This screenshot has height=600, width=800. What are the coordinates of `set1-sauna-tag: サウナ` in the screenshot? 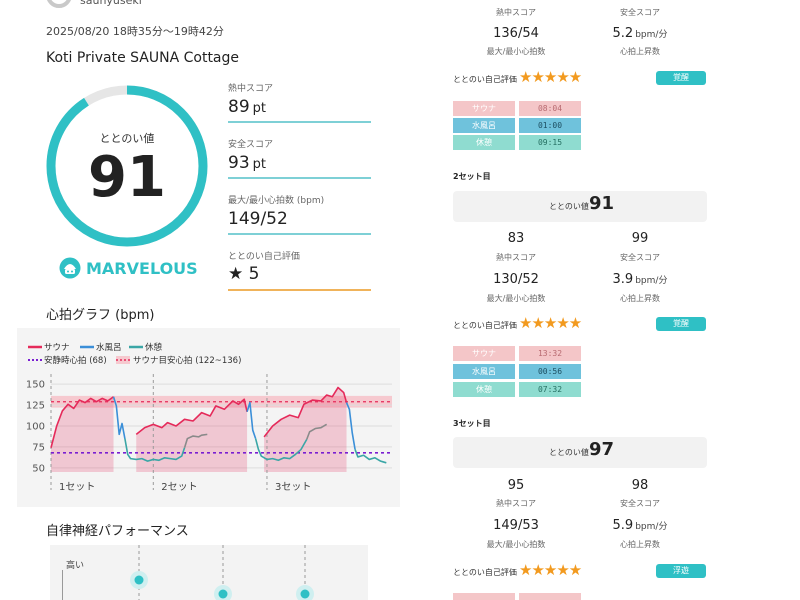 It's located at (484, 108).